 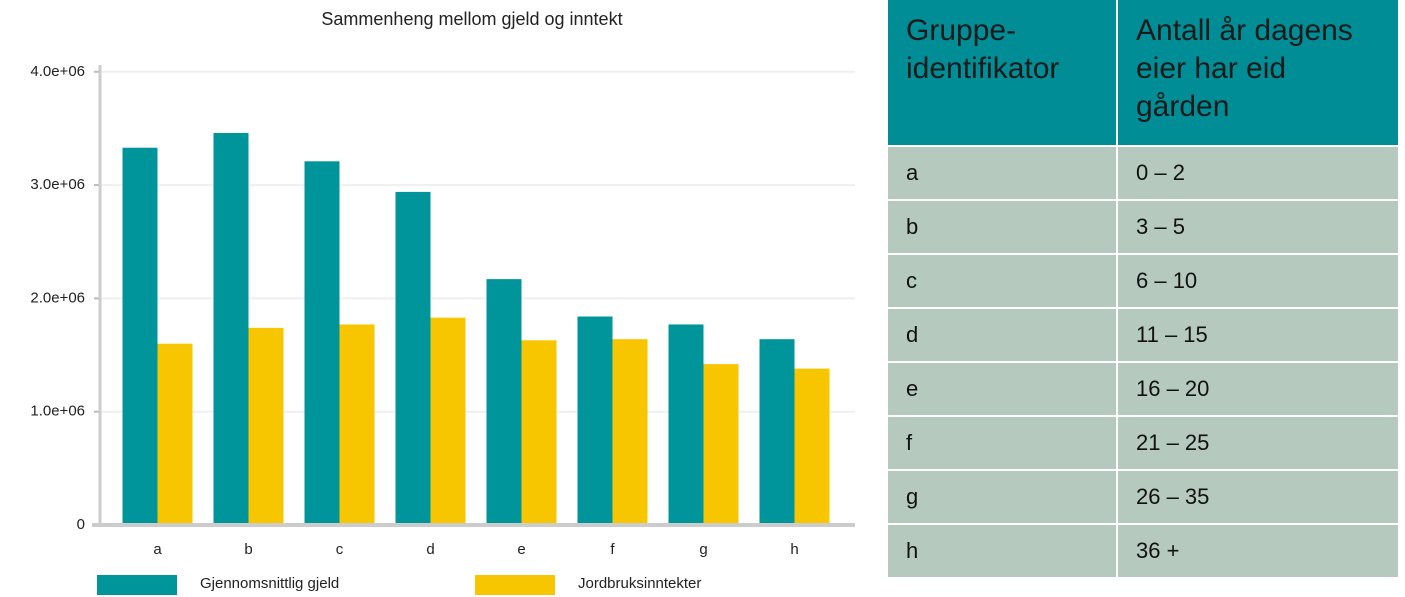 What do you see at coordinates (248, 549) in the screenshot?
I see `x-tick-label: b` at bounding box center [248, 549].